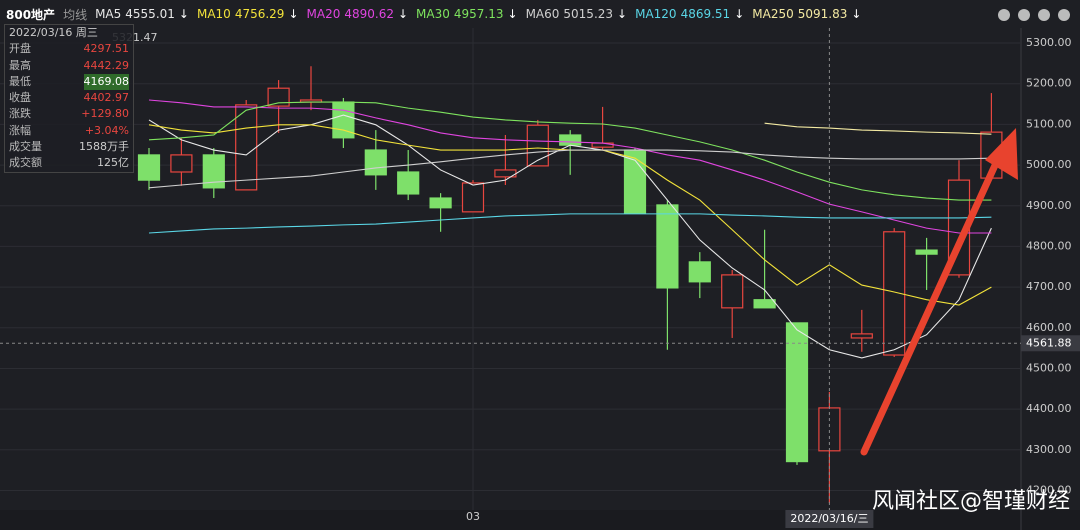  Describe the element at coordinates (69, 82) in the screenshot. I see `info-row: 最低 4169.08` at that location.